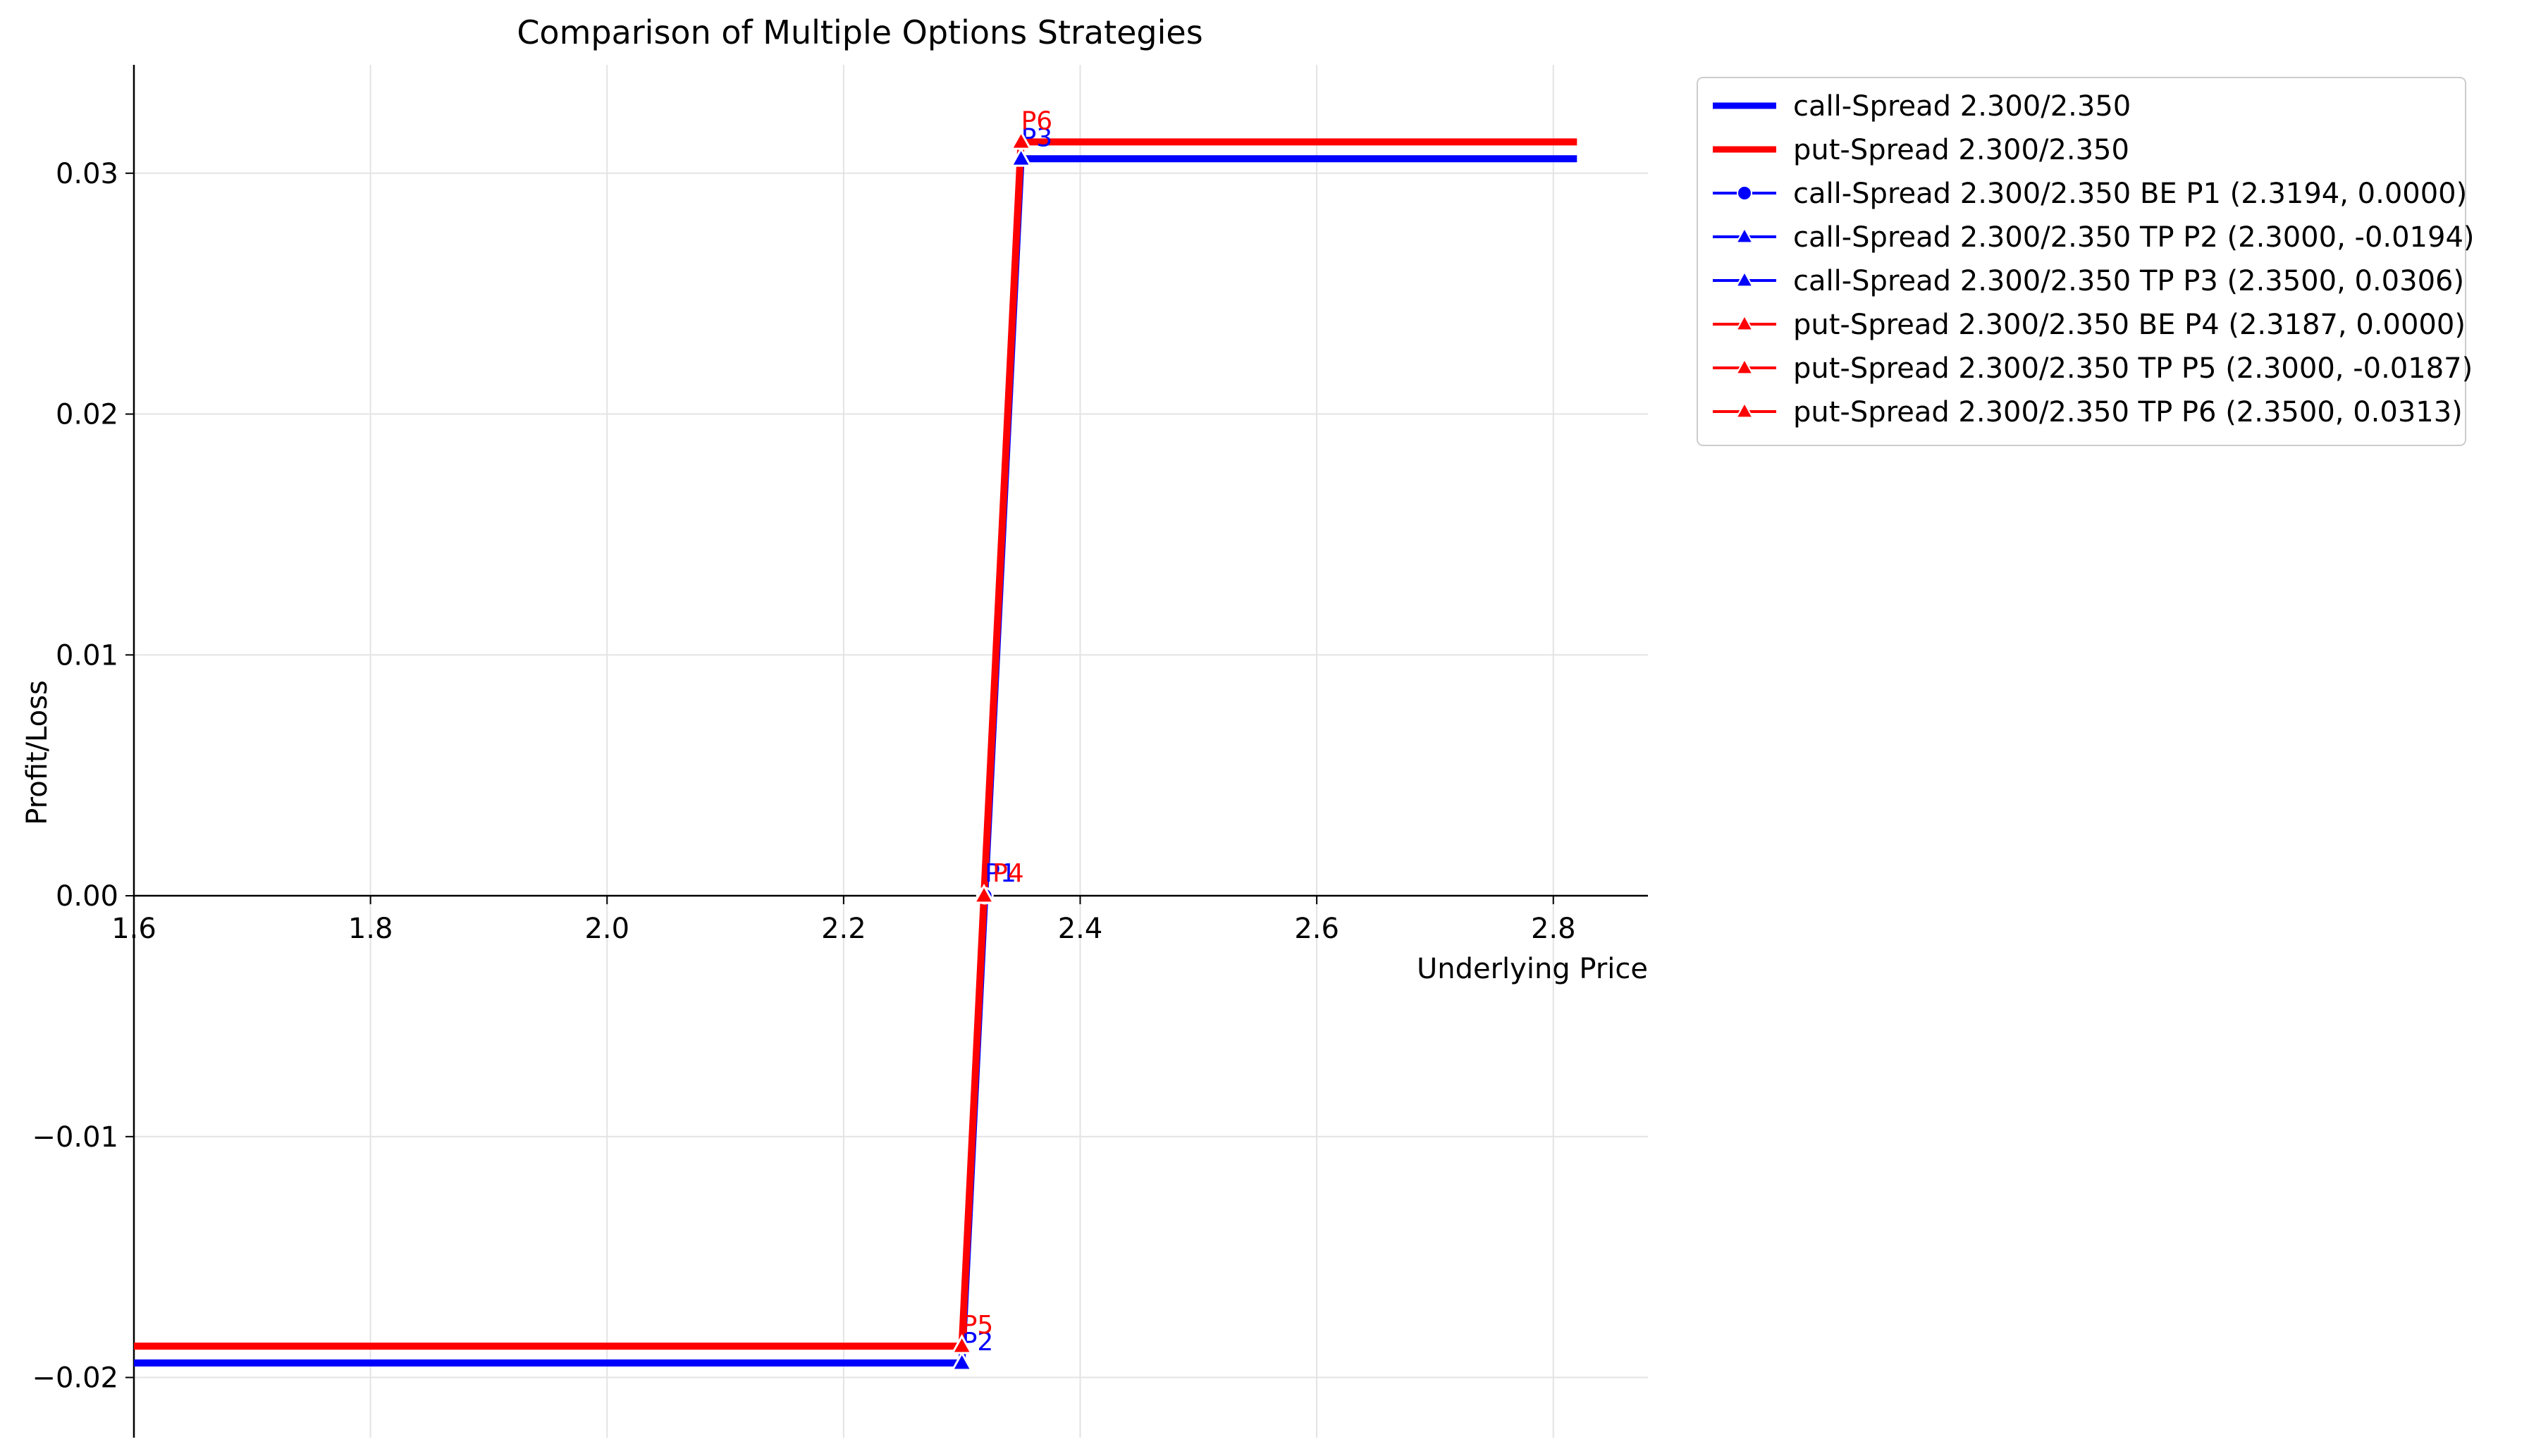 This screenshot has width=2529, height=1456. I want to click on point-marker-p3, so click(1021, 157).